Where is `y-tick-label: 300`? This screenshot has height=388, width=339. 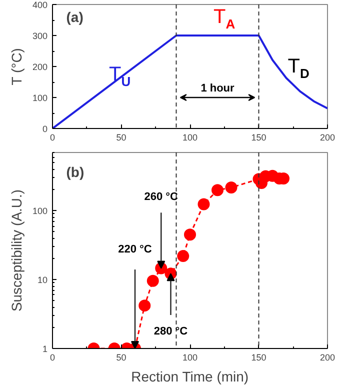
y-tick-label: 300 is located at coordinates (40, 36).